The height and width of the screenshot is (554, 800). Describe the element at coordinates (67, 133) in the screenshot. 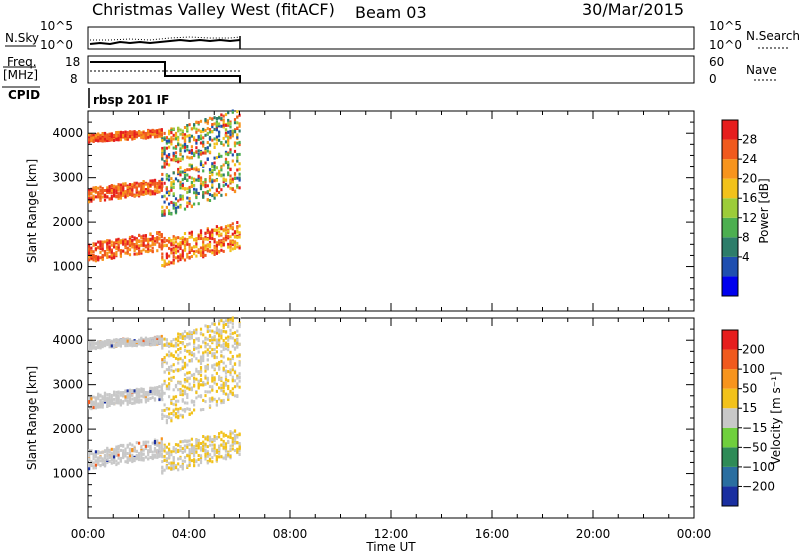

I see `y-tick-label: 4000` at that location.